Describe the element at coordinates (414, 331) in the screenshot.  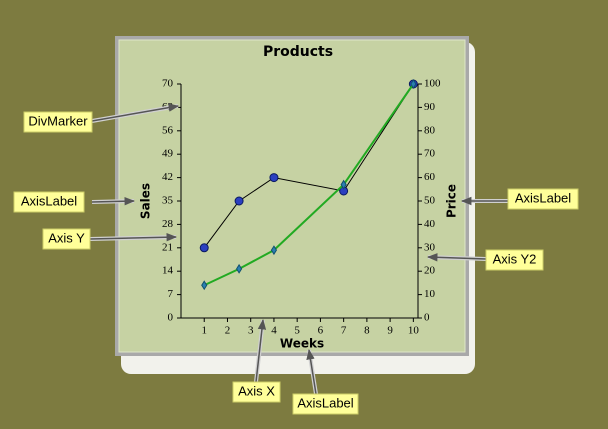
I see `x-tick-label: 10` at that location.